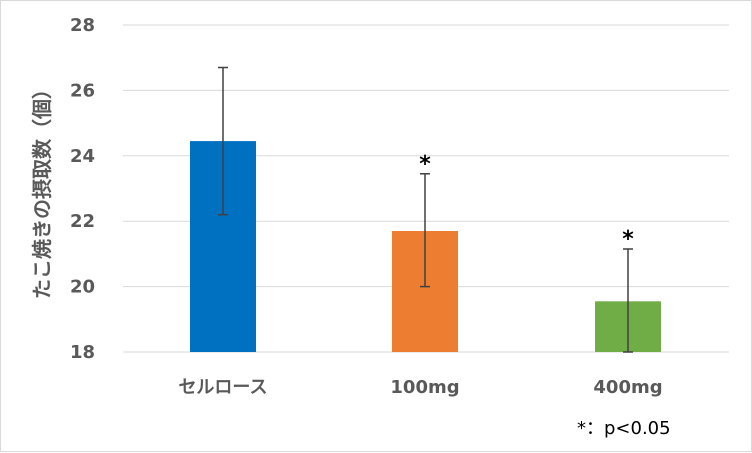 Image resolution: width=752 pixels, height=453 pixels. What do you see at coordinates (82, 287) in the screenshot?
I see `y-tick-label: 20` at bounding box center [82, 287].